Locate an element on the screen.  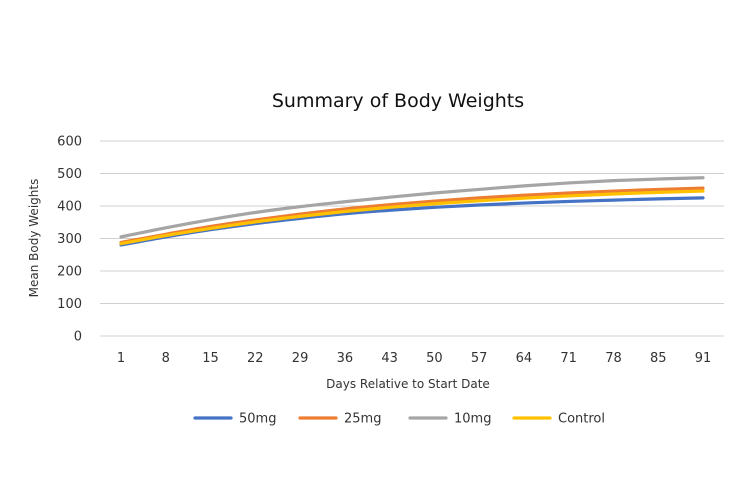
x-tick-label: 8 is located at coordinates (166, 358).